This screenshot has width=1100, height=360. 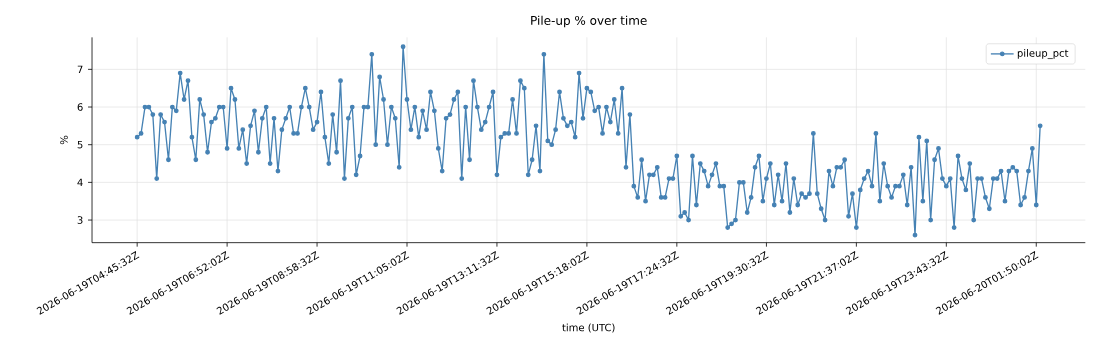 What do you see at coordinates (80, 107) in the screenshot?
I see `y-tick-label: 6` at bounding box center [80, 107].